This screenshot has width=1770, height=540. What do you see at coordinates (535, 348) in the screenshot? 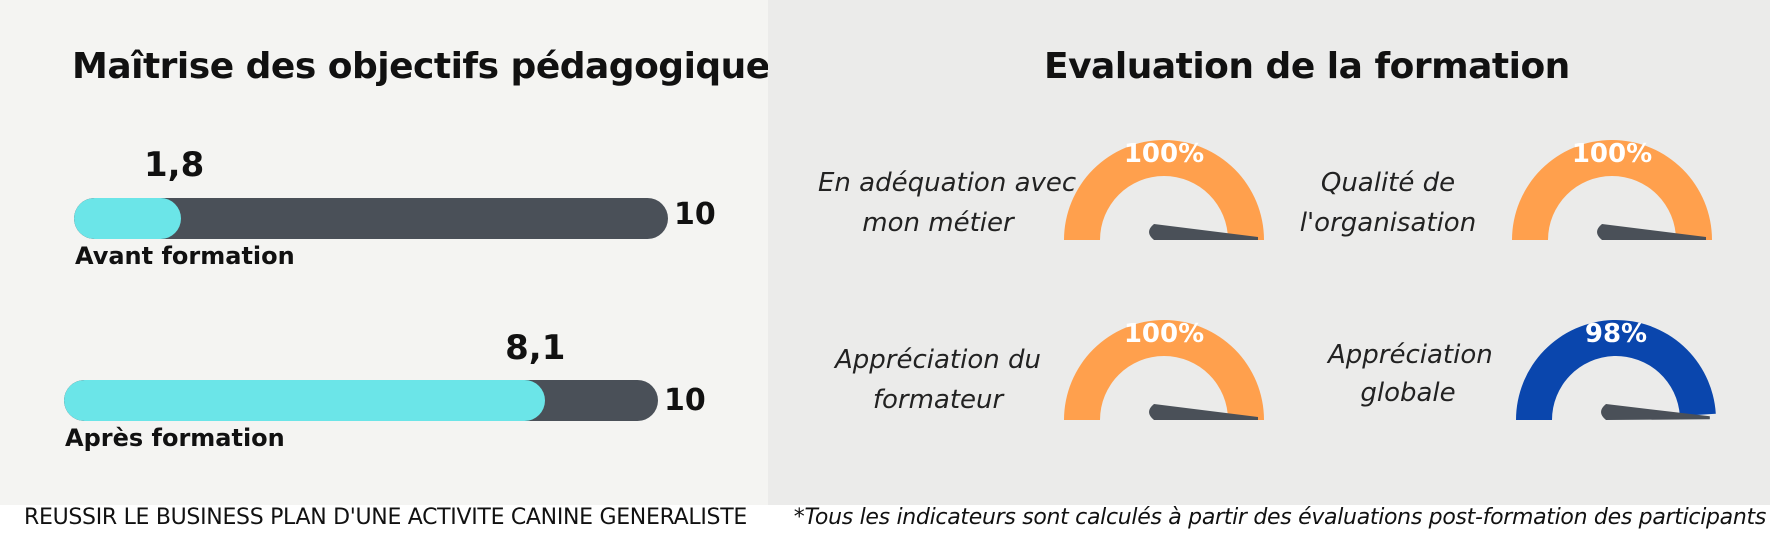
I see `bar-value-after: 8,1` at bounding box center [535, 348].